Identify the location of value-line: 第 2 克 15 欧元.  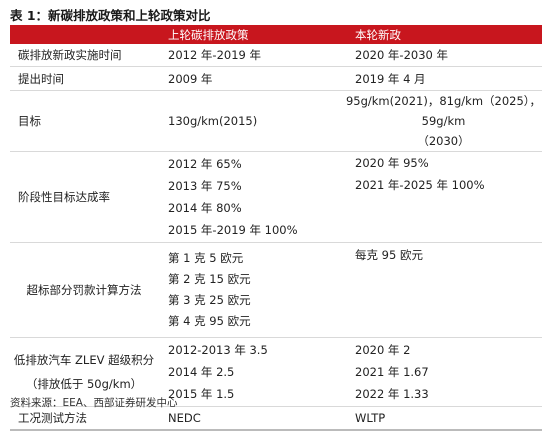
(209, 279).